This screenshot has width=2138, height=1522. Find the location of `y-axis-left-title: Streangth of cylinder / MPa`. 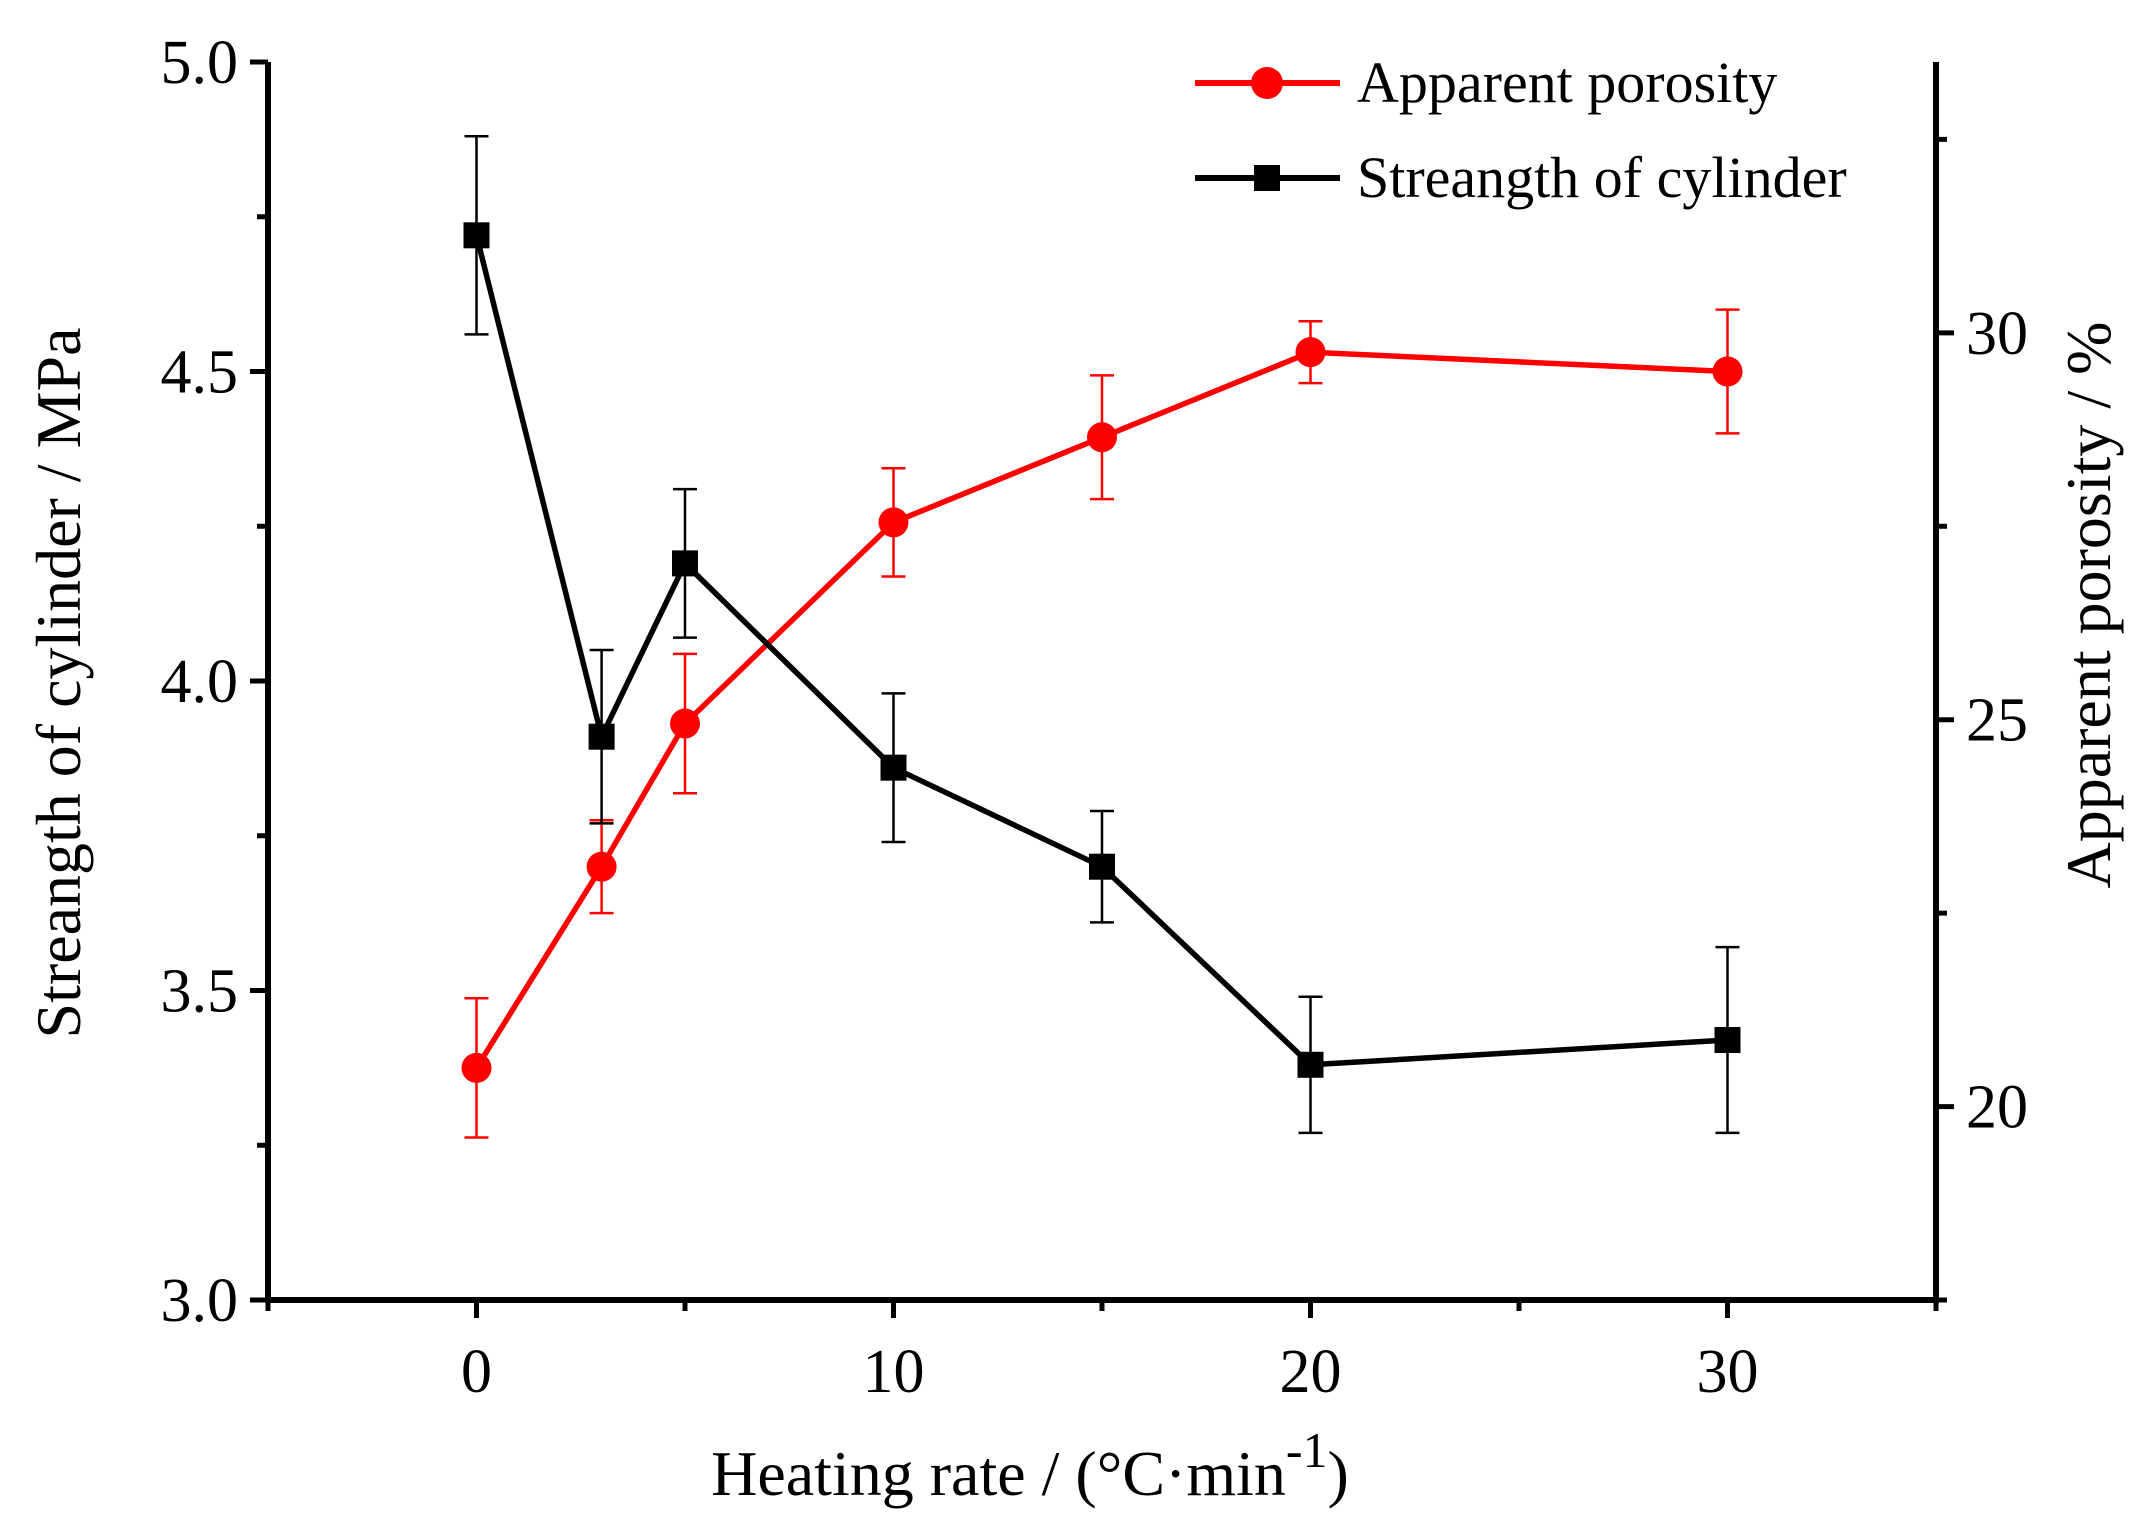

y-axis-left-title: Streangth of cylinder / MPa is located at coordinates (58, 683).